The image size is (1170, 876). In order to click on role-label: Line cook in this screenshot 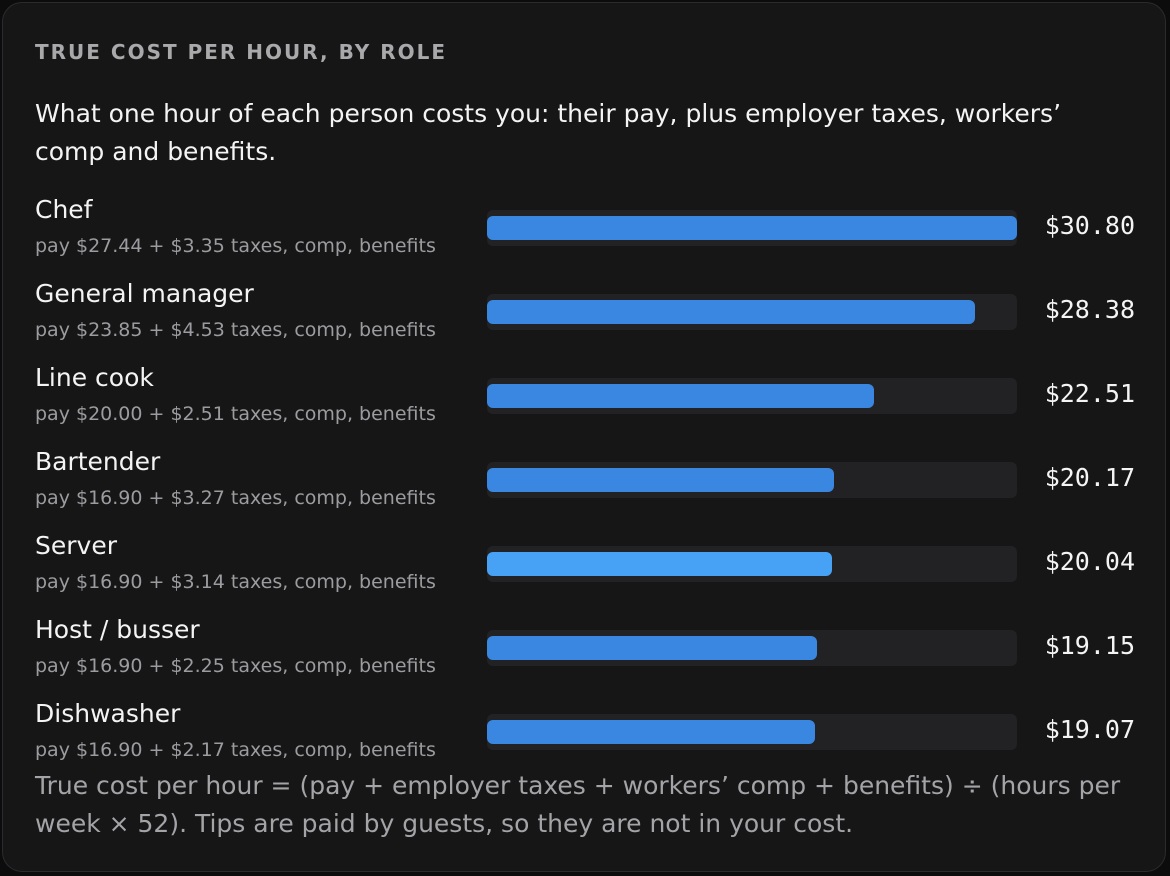, I will do `click(94, 377)`.